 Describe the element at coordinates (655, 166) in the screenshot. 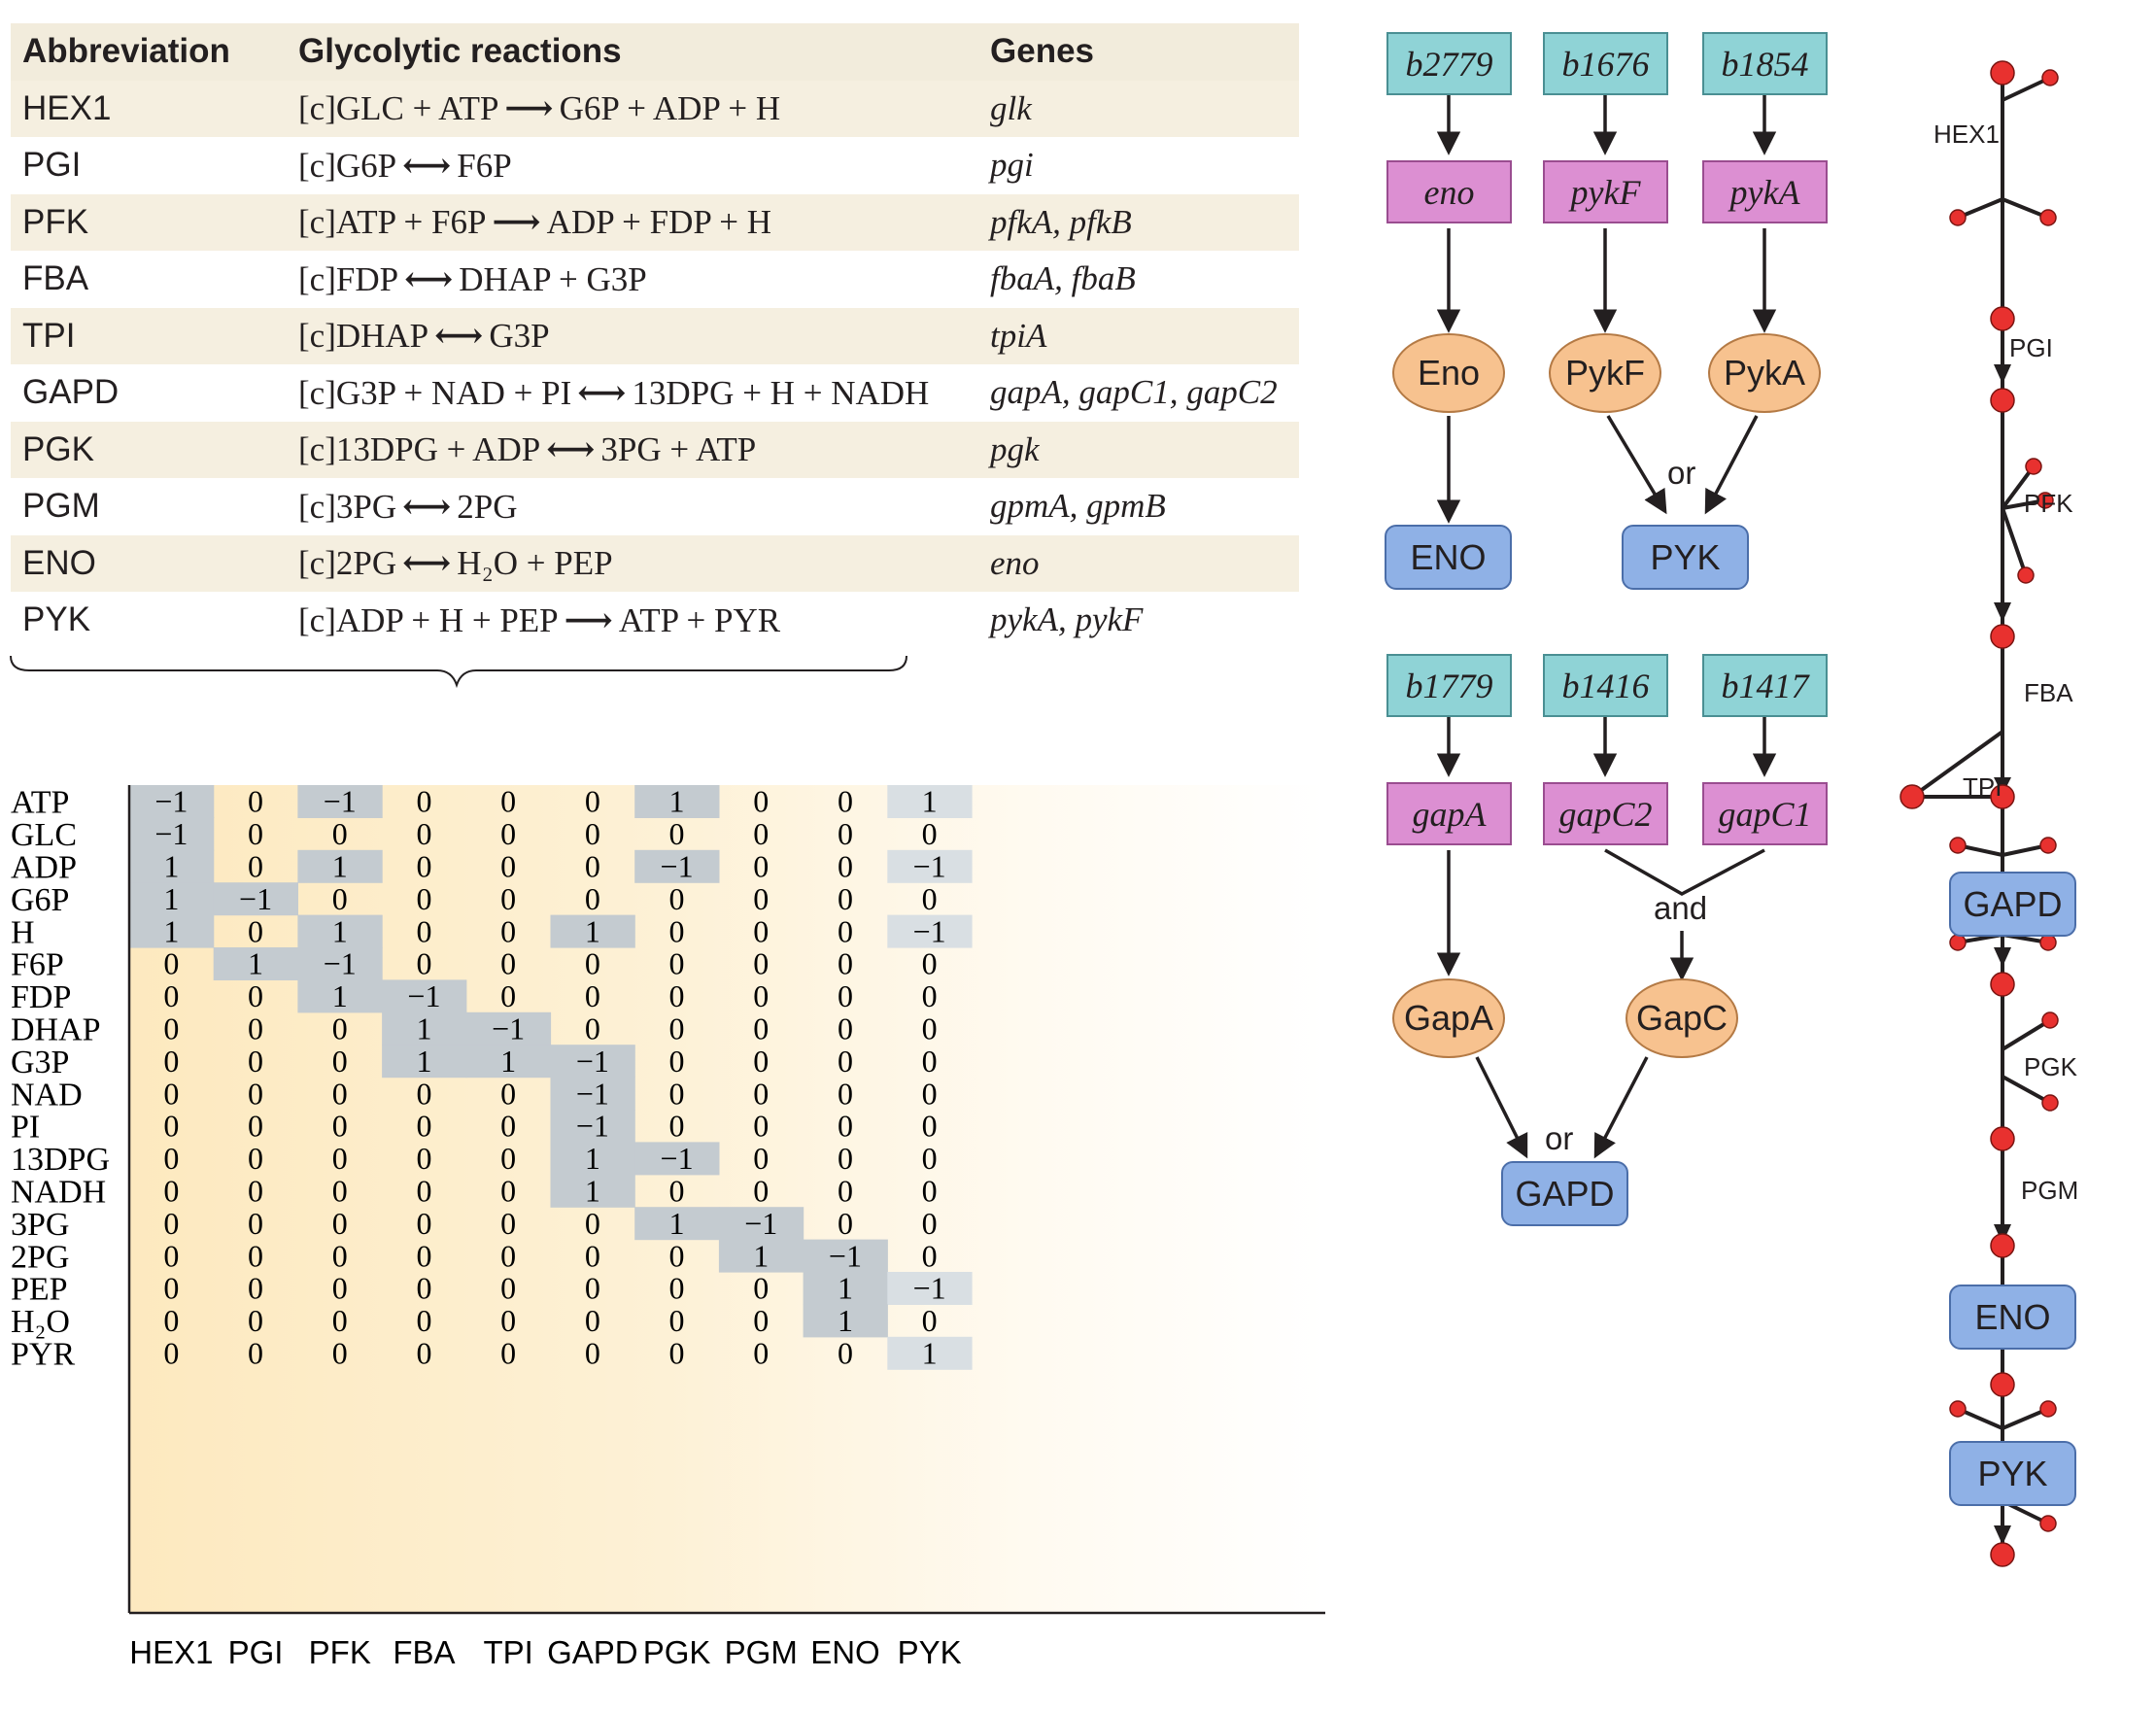

I see `table-row: PGI [c]G6P ⟷ F6P pgi` at that location.